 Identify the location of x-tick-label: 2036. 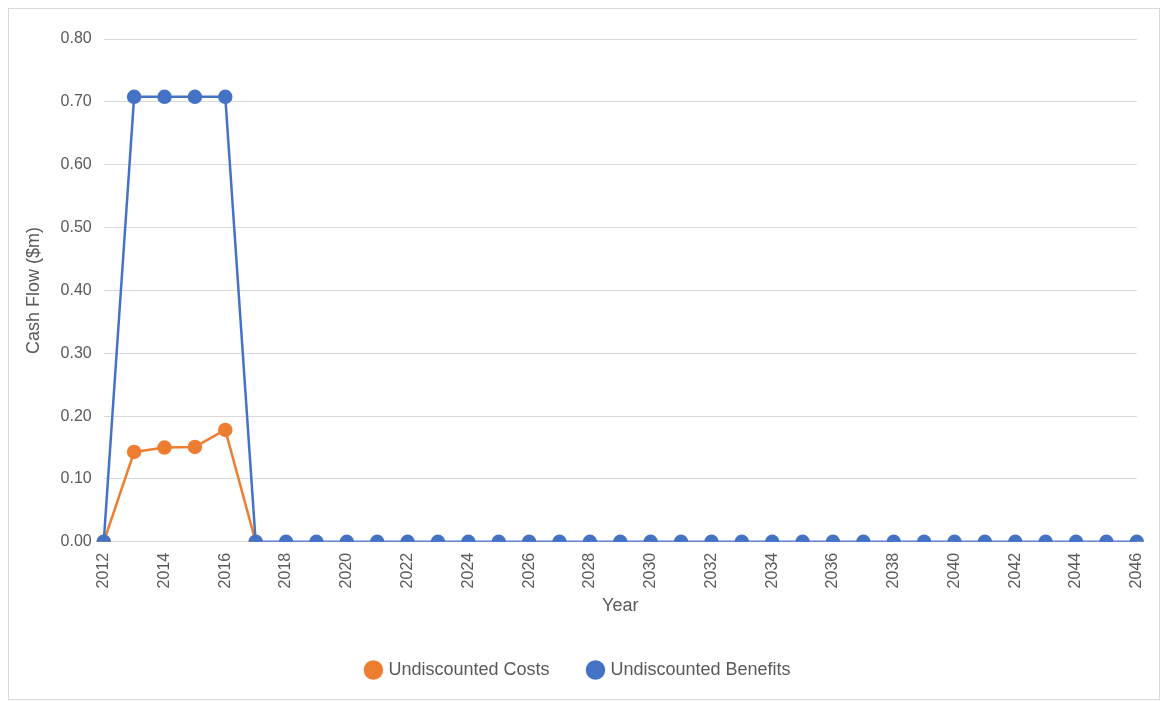
(832, 570).